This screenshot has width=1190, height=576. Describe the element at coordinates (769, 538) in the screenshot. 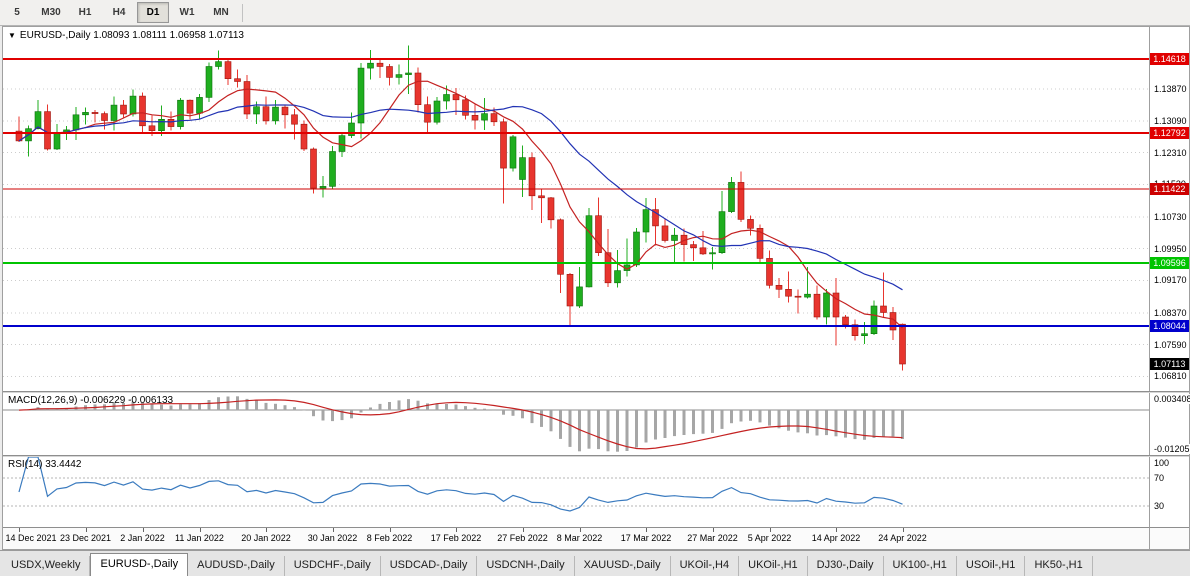

I see `time-tick-label: 5 Apr 2022` at that location.